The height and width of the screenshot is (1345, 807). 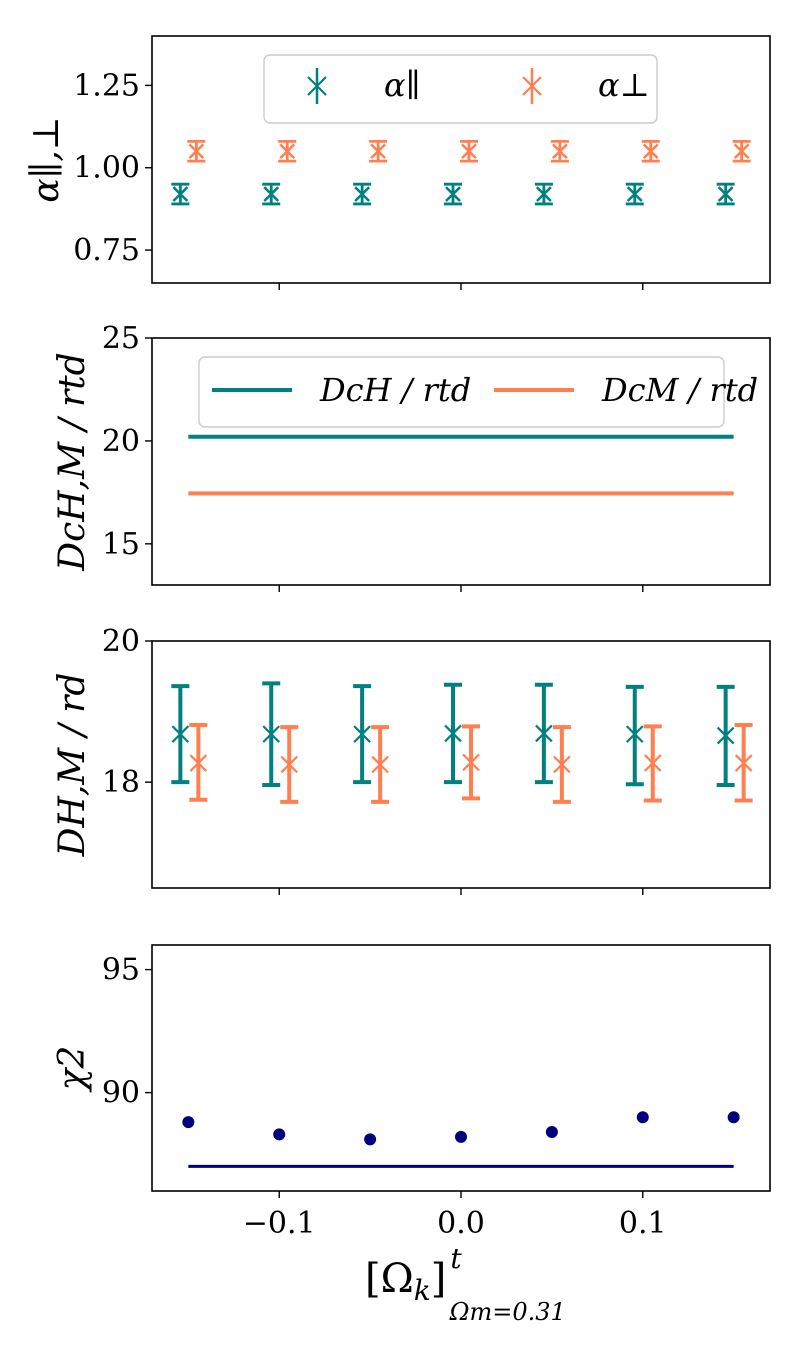 I want to click on legend-label: α⊥, so click(x=624, y=85).